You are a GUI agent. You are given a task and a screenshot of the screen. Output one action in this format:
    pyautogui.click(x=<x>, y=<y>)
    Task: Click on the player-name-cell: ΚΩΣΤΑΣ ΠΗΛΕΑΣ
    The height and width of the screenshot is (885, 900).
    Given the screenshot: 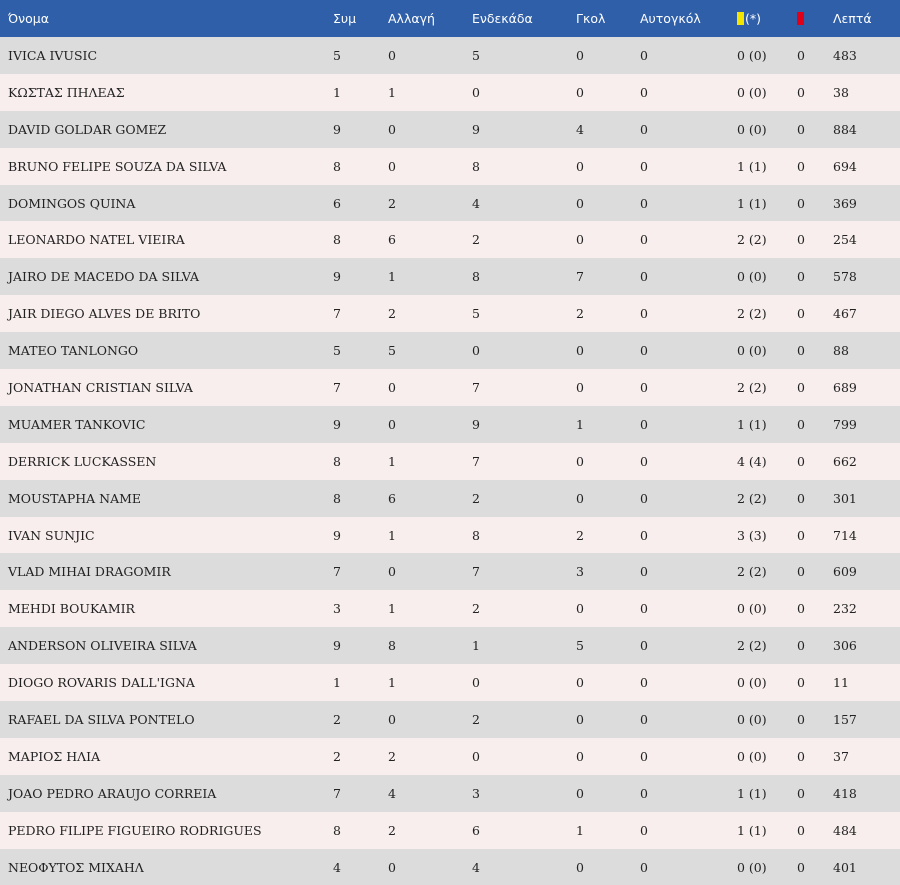 What is the action you would take?
    pyautogui.click(x=66, y=92)
    